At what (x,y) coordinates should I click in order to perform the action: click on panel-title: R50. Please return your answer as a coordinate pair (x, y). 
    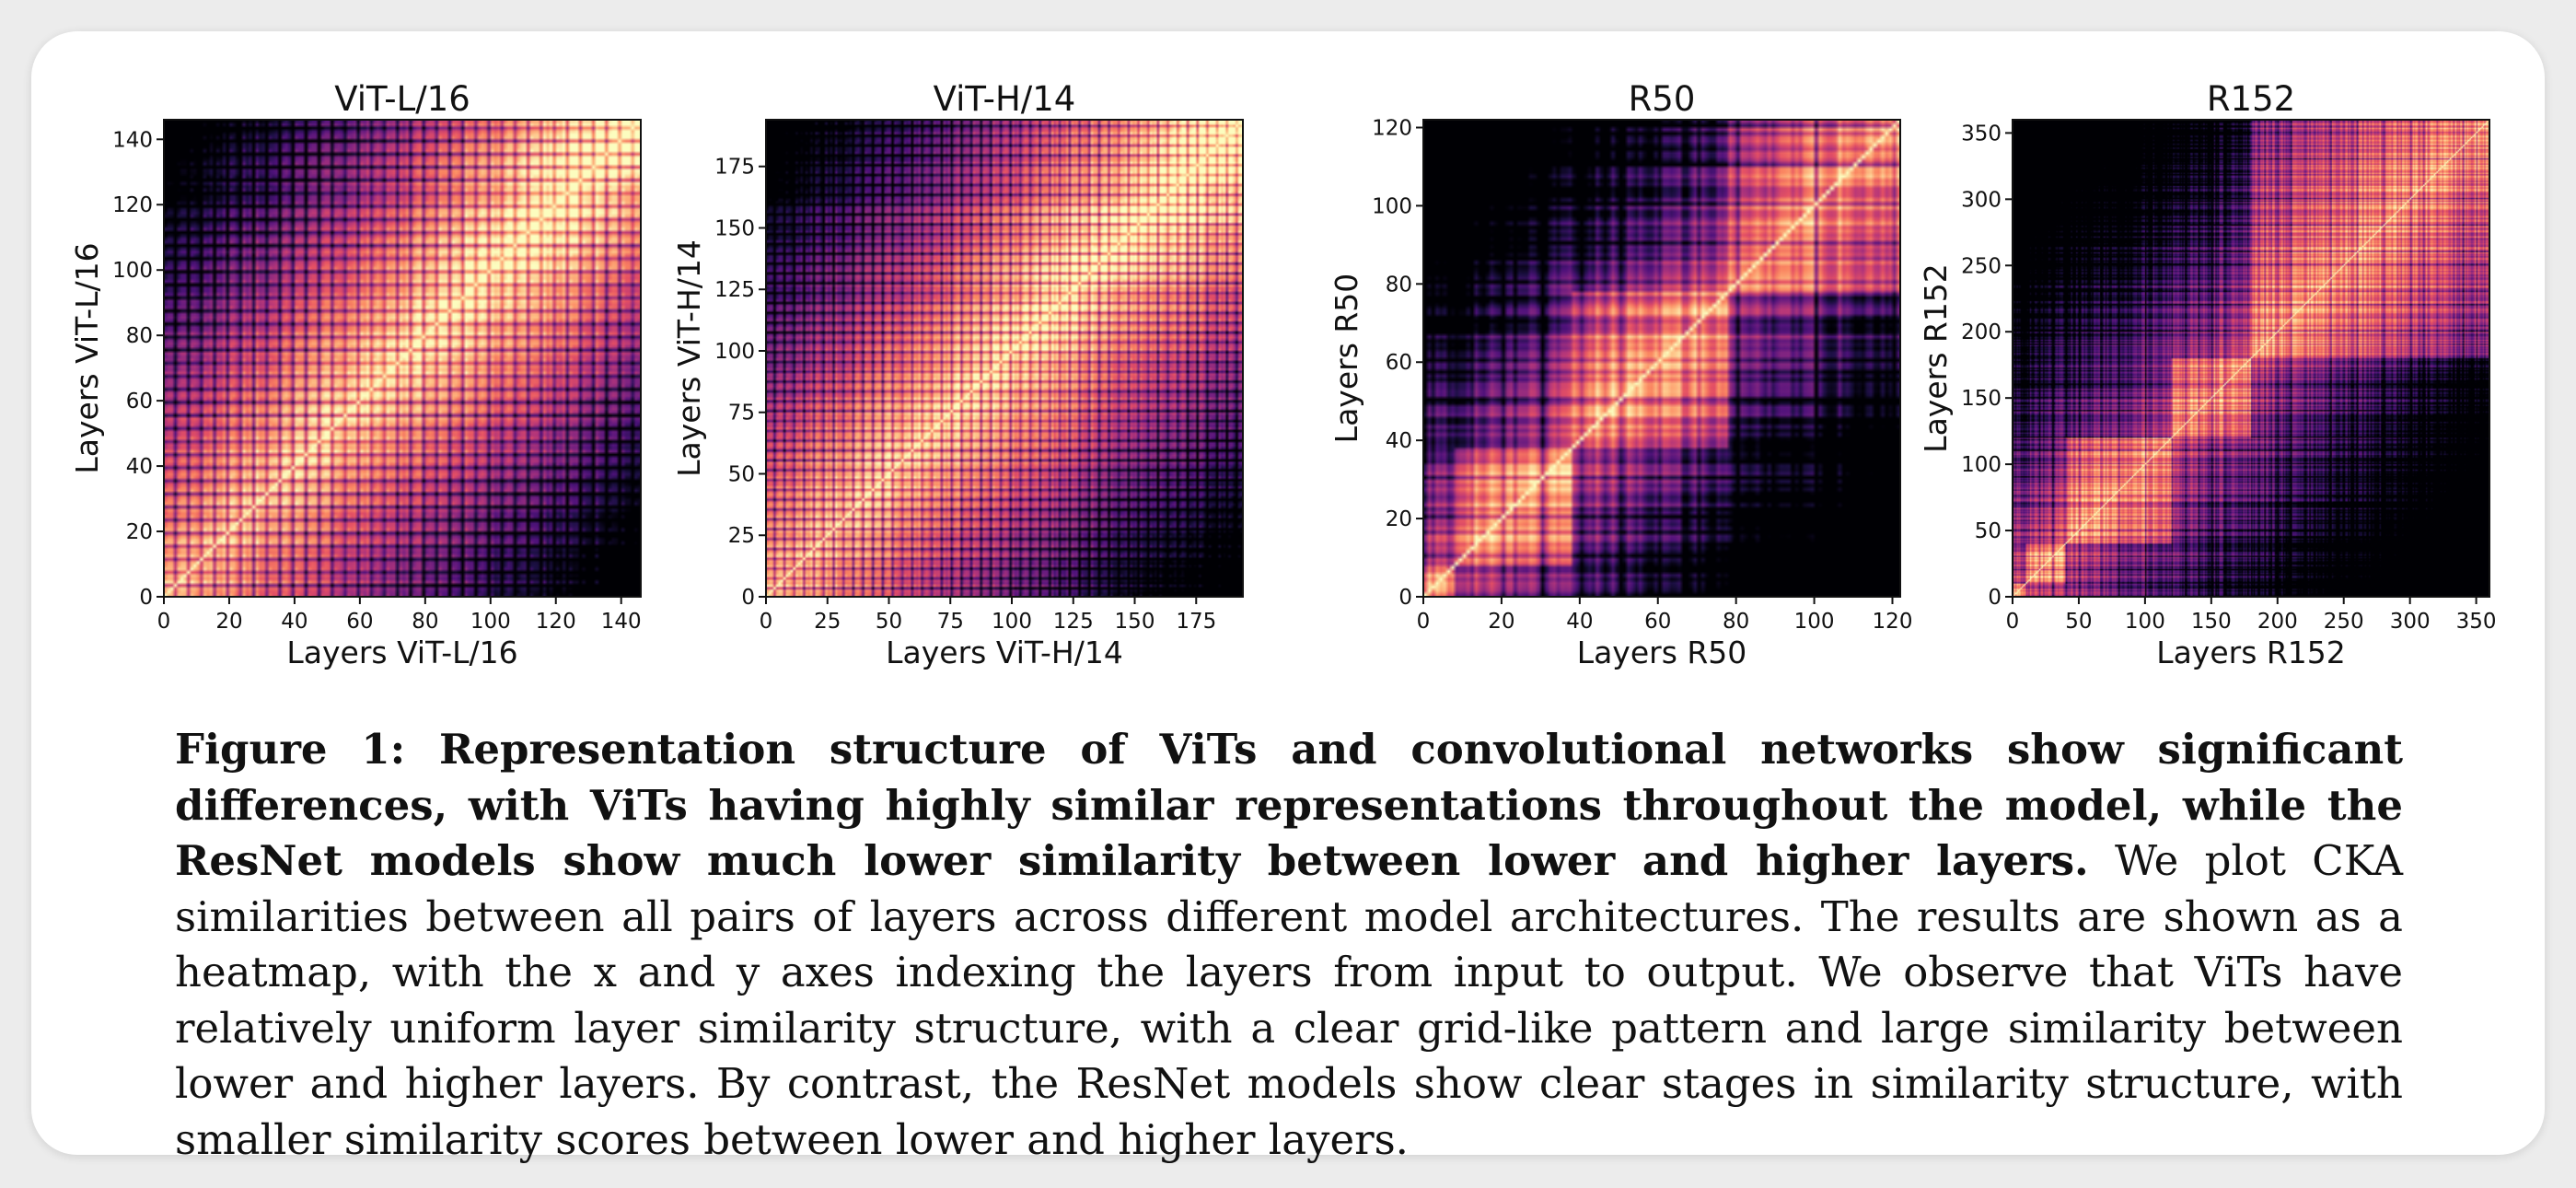
    Looking at the image, I should click on (1662, 99).